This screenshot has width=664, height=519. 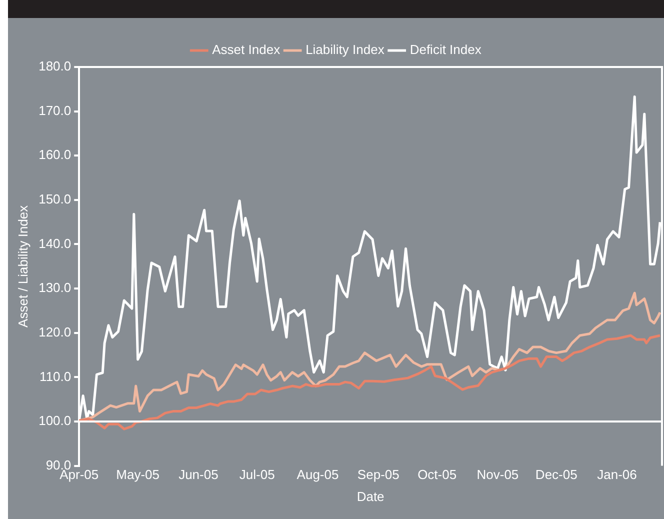 What do you see at coordinates (378, 474) in the screenshot?
I see `x-tick-label: Sep-05` at bounding box center [378, 474].